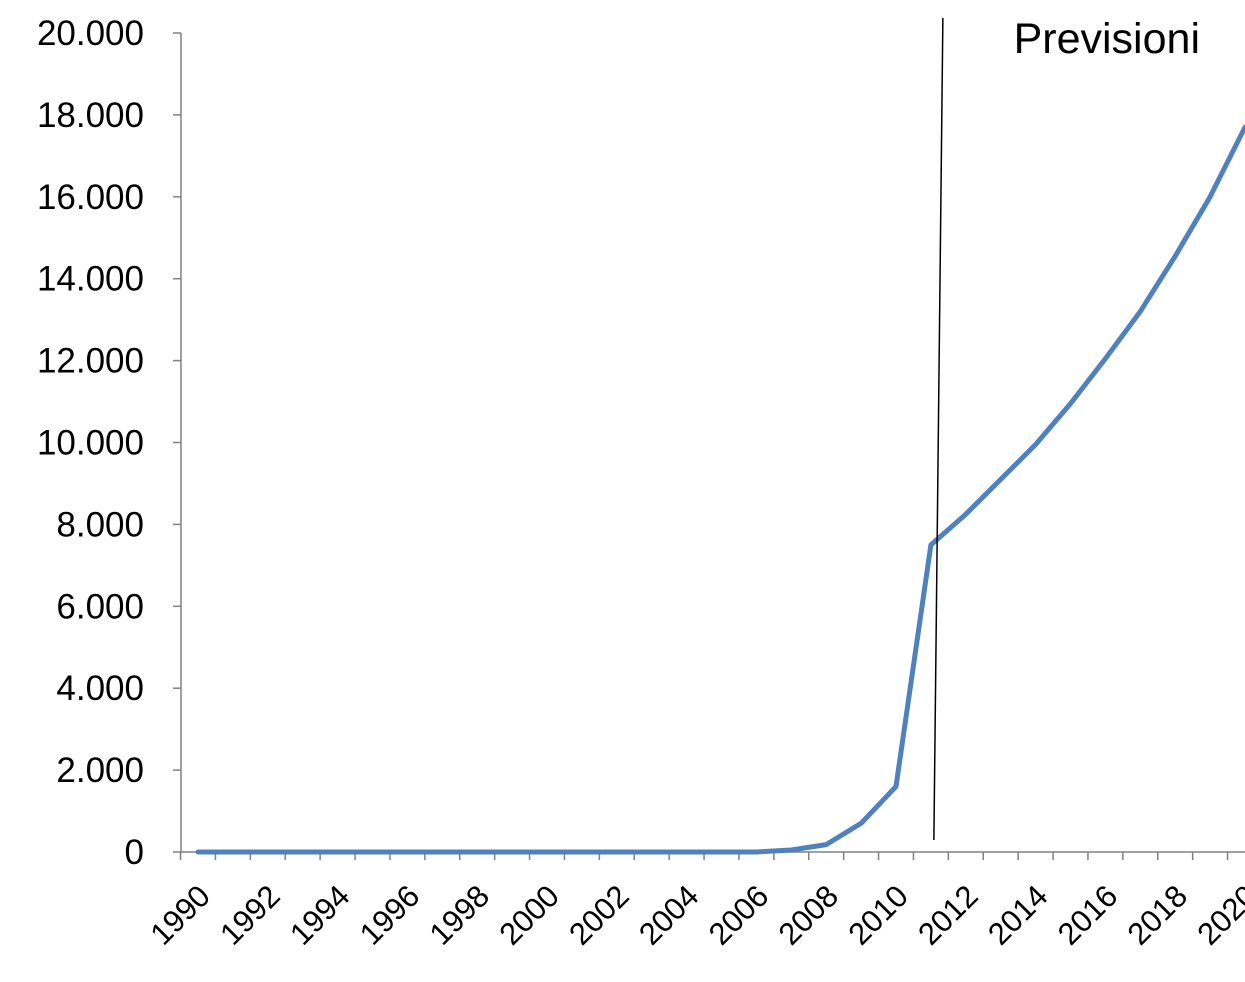 The width and height of the screenshot is (1245, 982). Describe the element at coordinates (90, 197) in the screenshot. I see `y-tick-label: 16.000` at that location.